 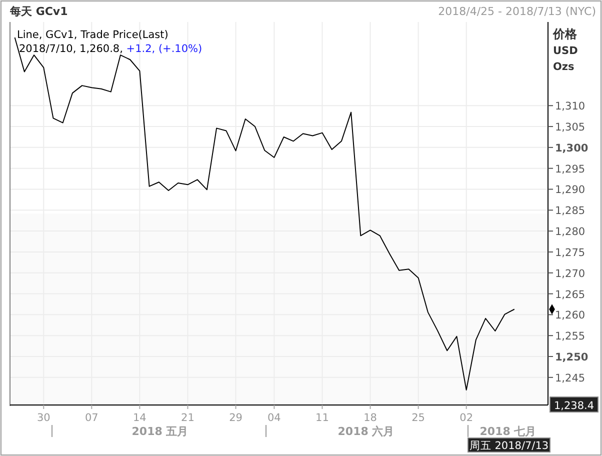 I want to click on annotation: Line, GCv1, Trade Price(Last), so click(x=92, y=35).